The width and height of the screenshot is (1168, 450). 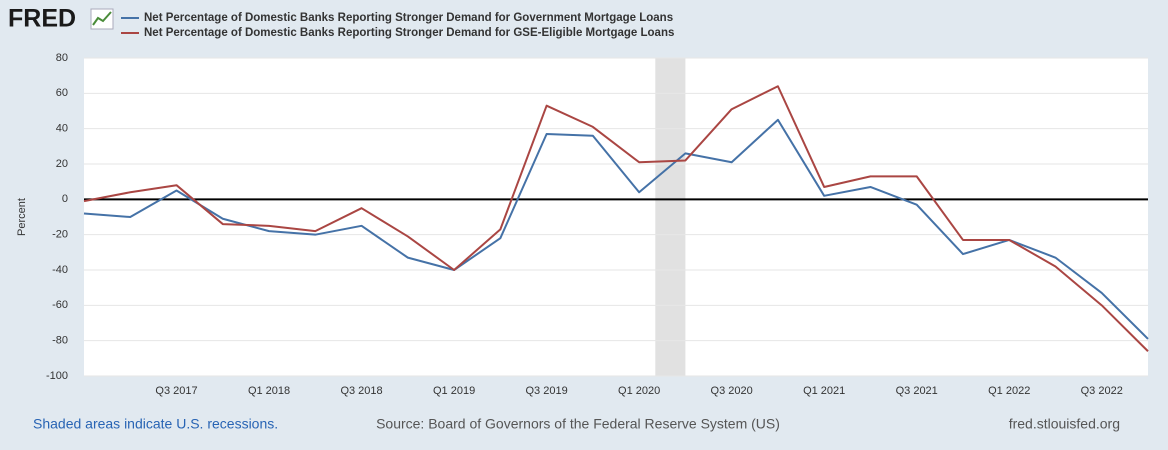 I want to click on y-tick-label: 20, so click(x=62, y=164).